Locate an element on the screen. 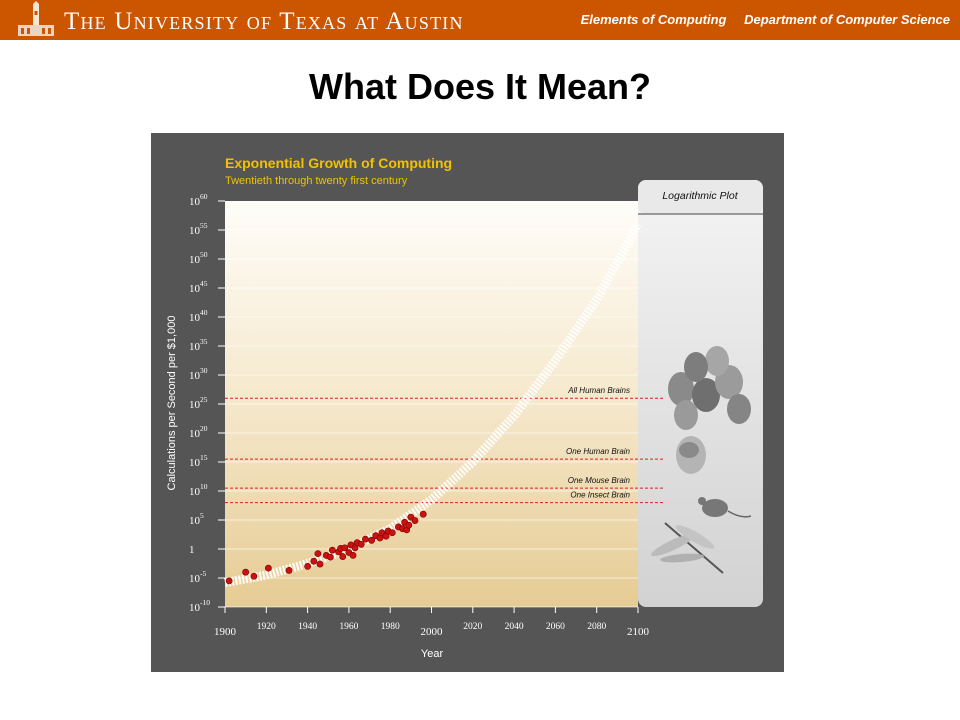  department-link: Department of Computer Science is located at coordinates (847, 19).